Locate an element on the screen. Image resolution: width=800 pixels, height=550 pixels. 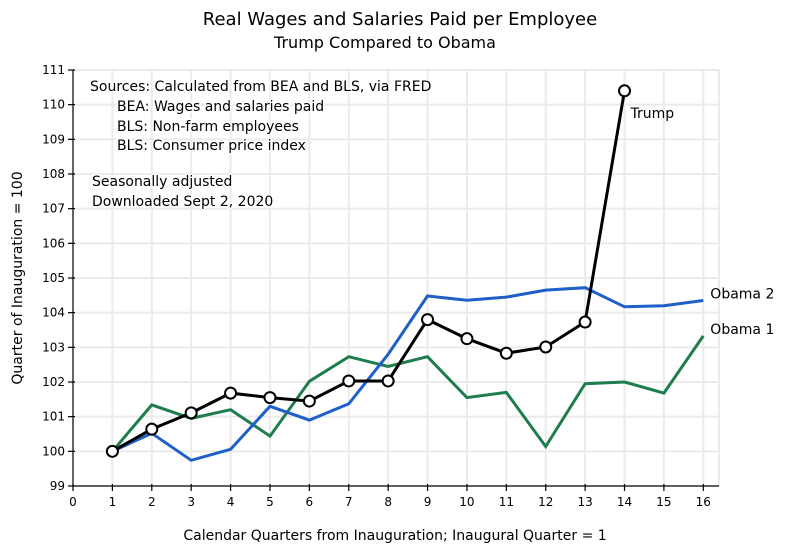
y-tick-label: 100 is located at coordinates (53, 451).